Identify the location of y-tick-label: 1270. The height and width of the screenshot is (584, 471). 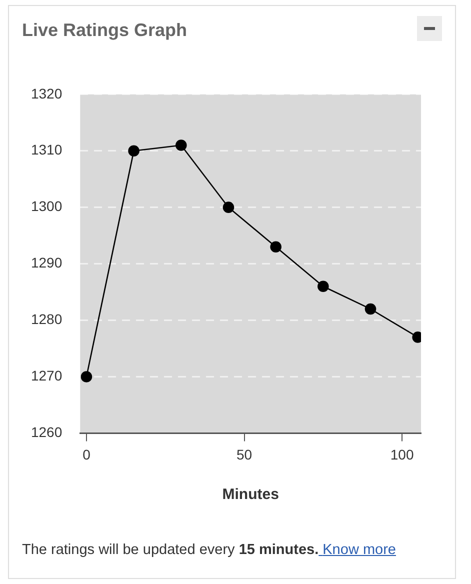
(46, 376).